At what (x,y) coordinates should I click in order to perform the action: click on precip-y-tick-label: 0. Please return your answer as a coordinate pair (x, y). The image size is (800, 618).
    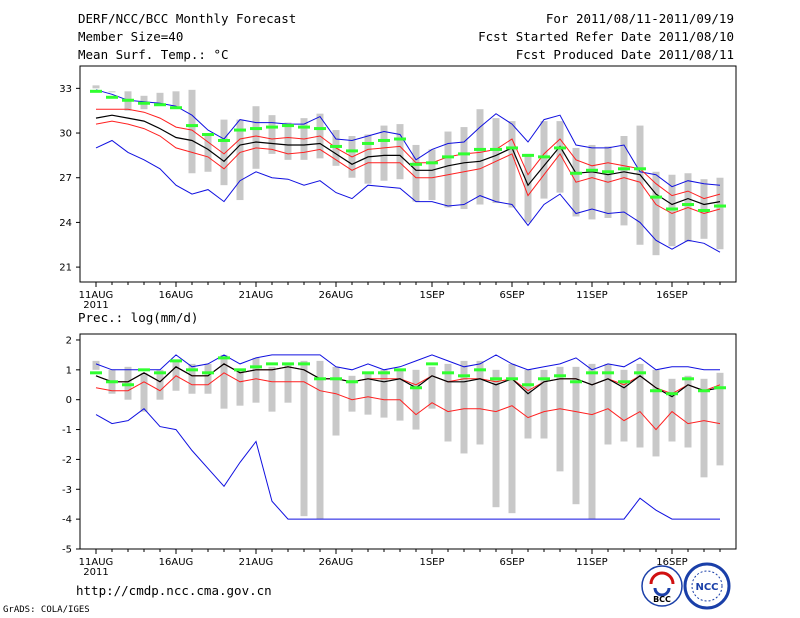
    Looking at the image, I should click on (69, 400).